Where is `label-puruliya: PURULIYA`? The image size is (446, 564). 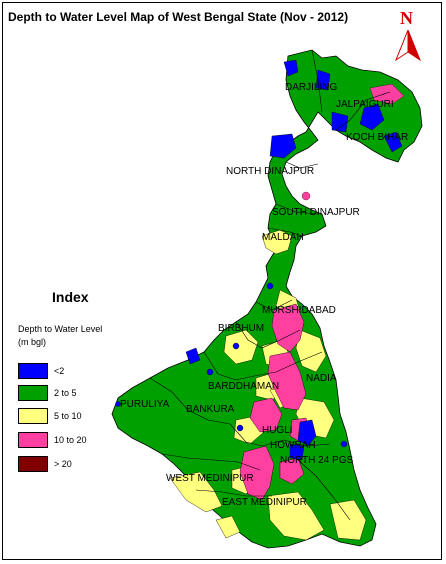
label-puruliya: PURULIYA is located at coordinates (145, 404).